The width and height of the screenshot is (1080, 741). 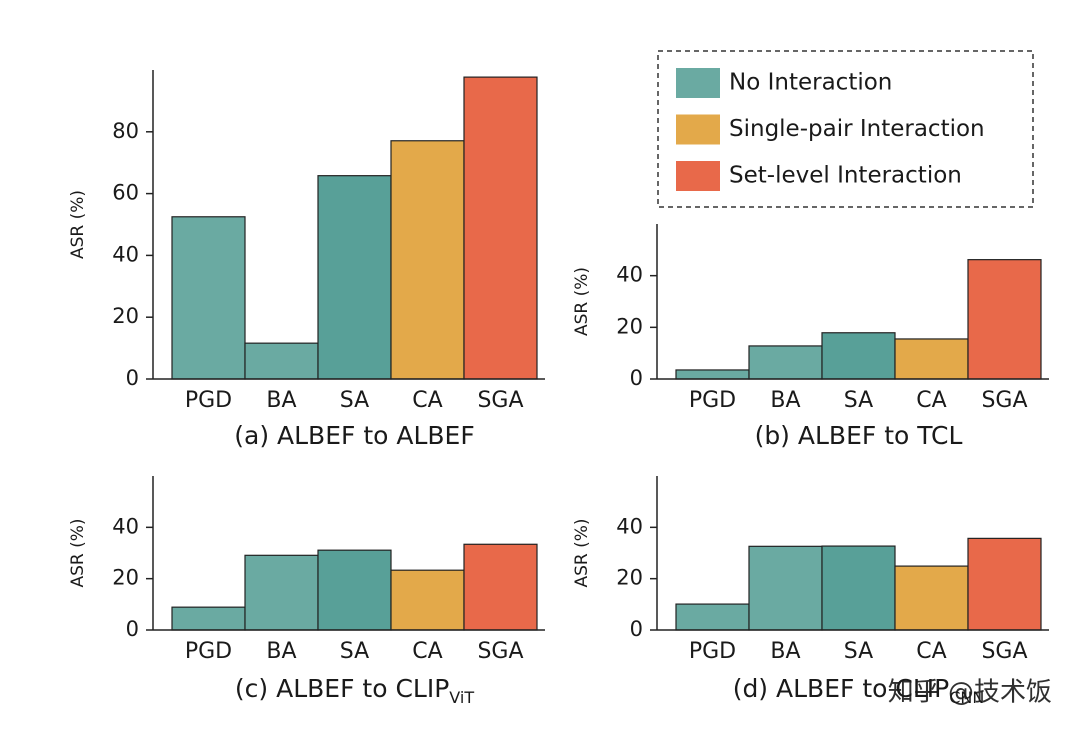 I want to click on legend-label: Set-level Interaction, so click(x=845, y=176).